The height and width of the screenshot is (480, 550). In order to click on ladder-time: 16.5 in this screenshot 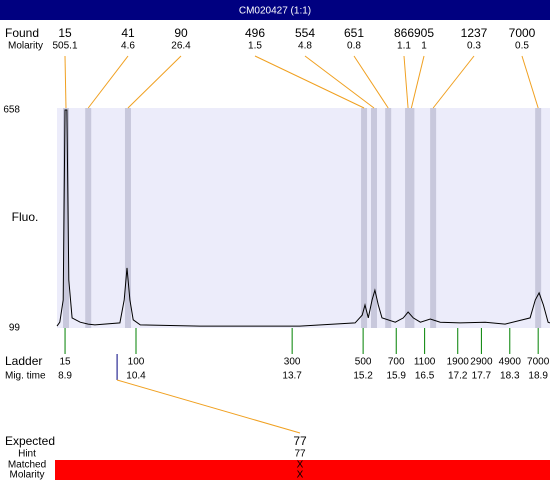, I will do `click(425, 376)`.